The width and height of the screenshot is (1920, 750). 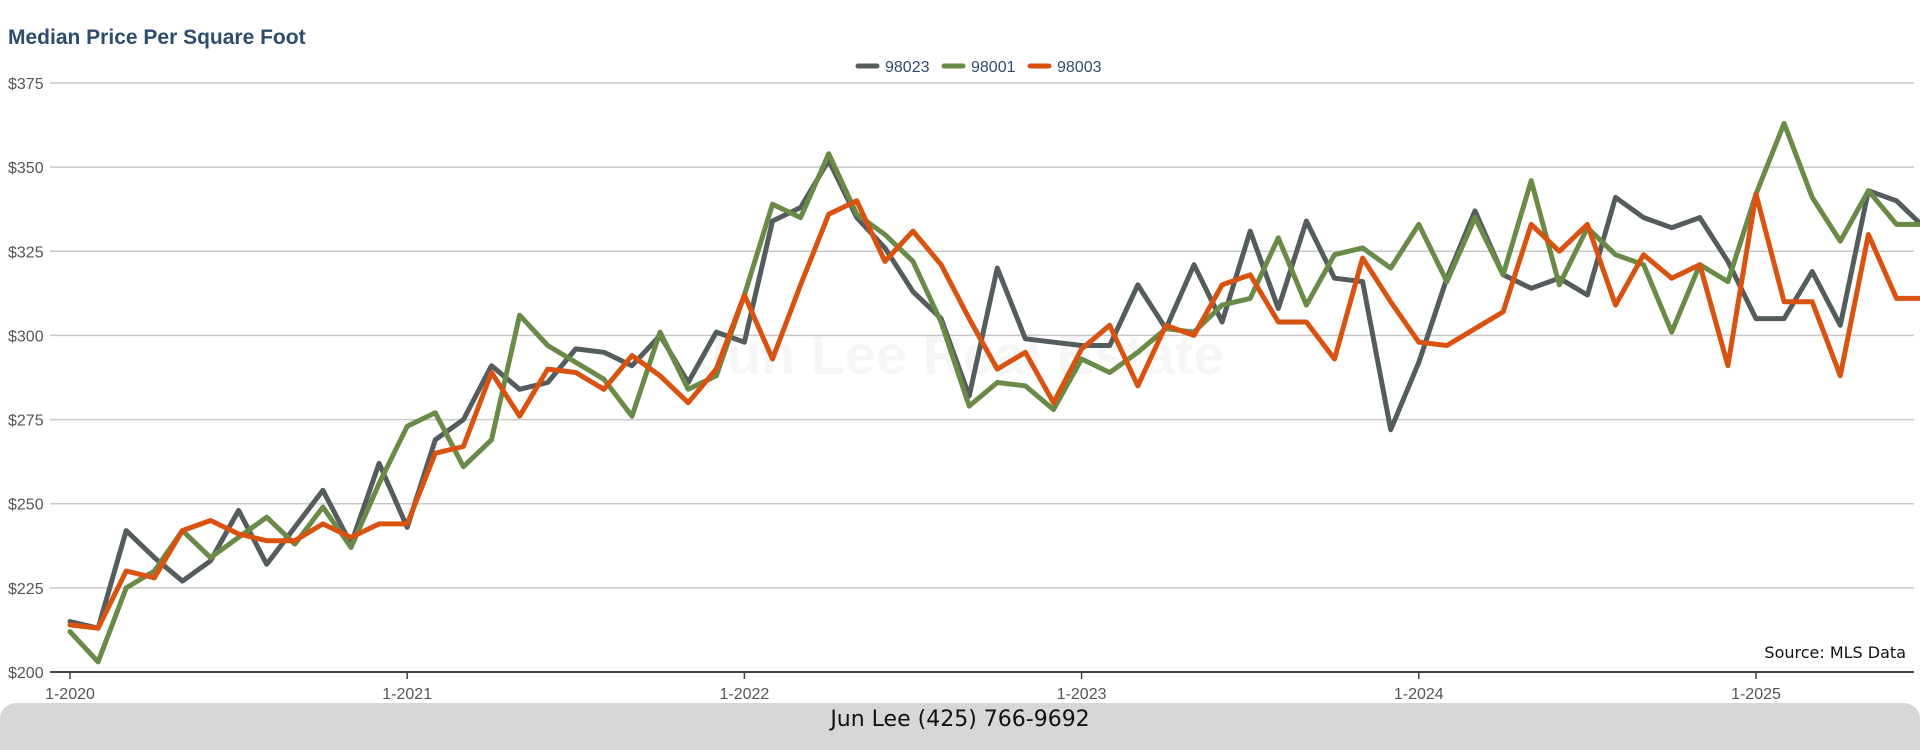 What do you see at coordinates (26, 336) in the screenshot?
I see `y-tick-label: $300` at bounding box center [26, 336].